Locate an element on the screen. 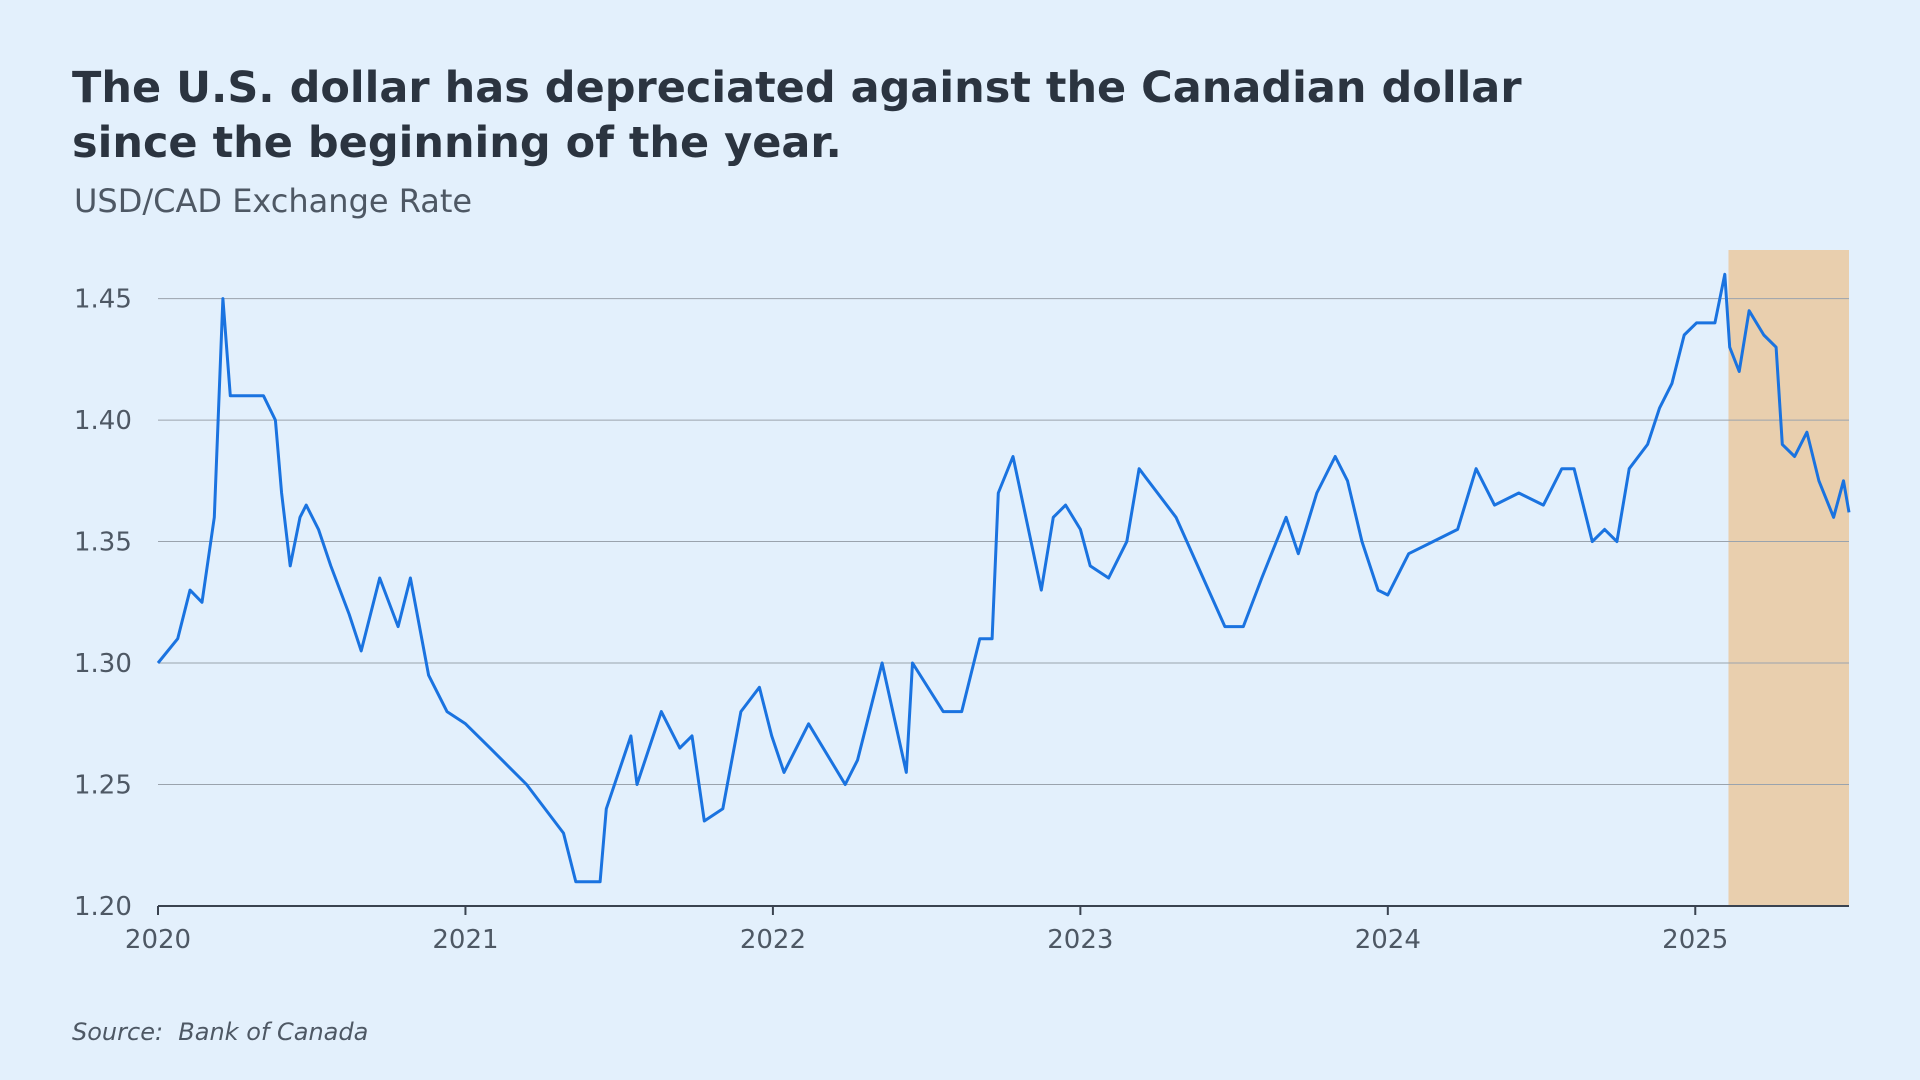 The height and width of the screenshot is (1080, 1920). x-tick-label: 2022 is located at coordinates (773, 940).